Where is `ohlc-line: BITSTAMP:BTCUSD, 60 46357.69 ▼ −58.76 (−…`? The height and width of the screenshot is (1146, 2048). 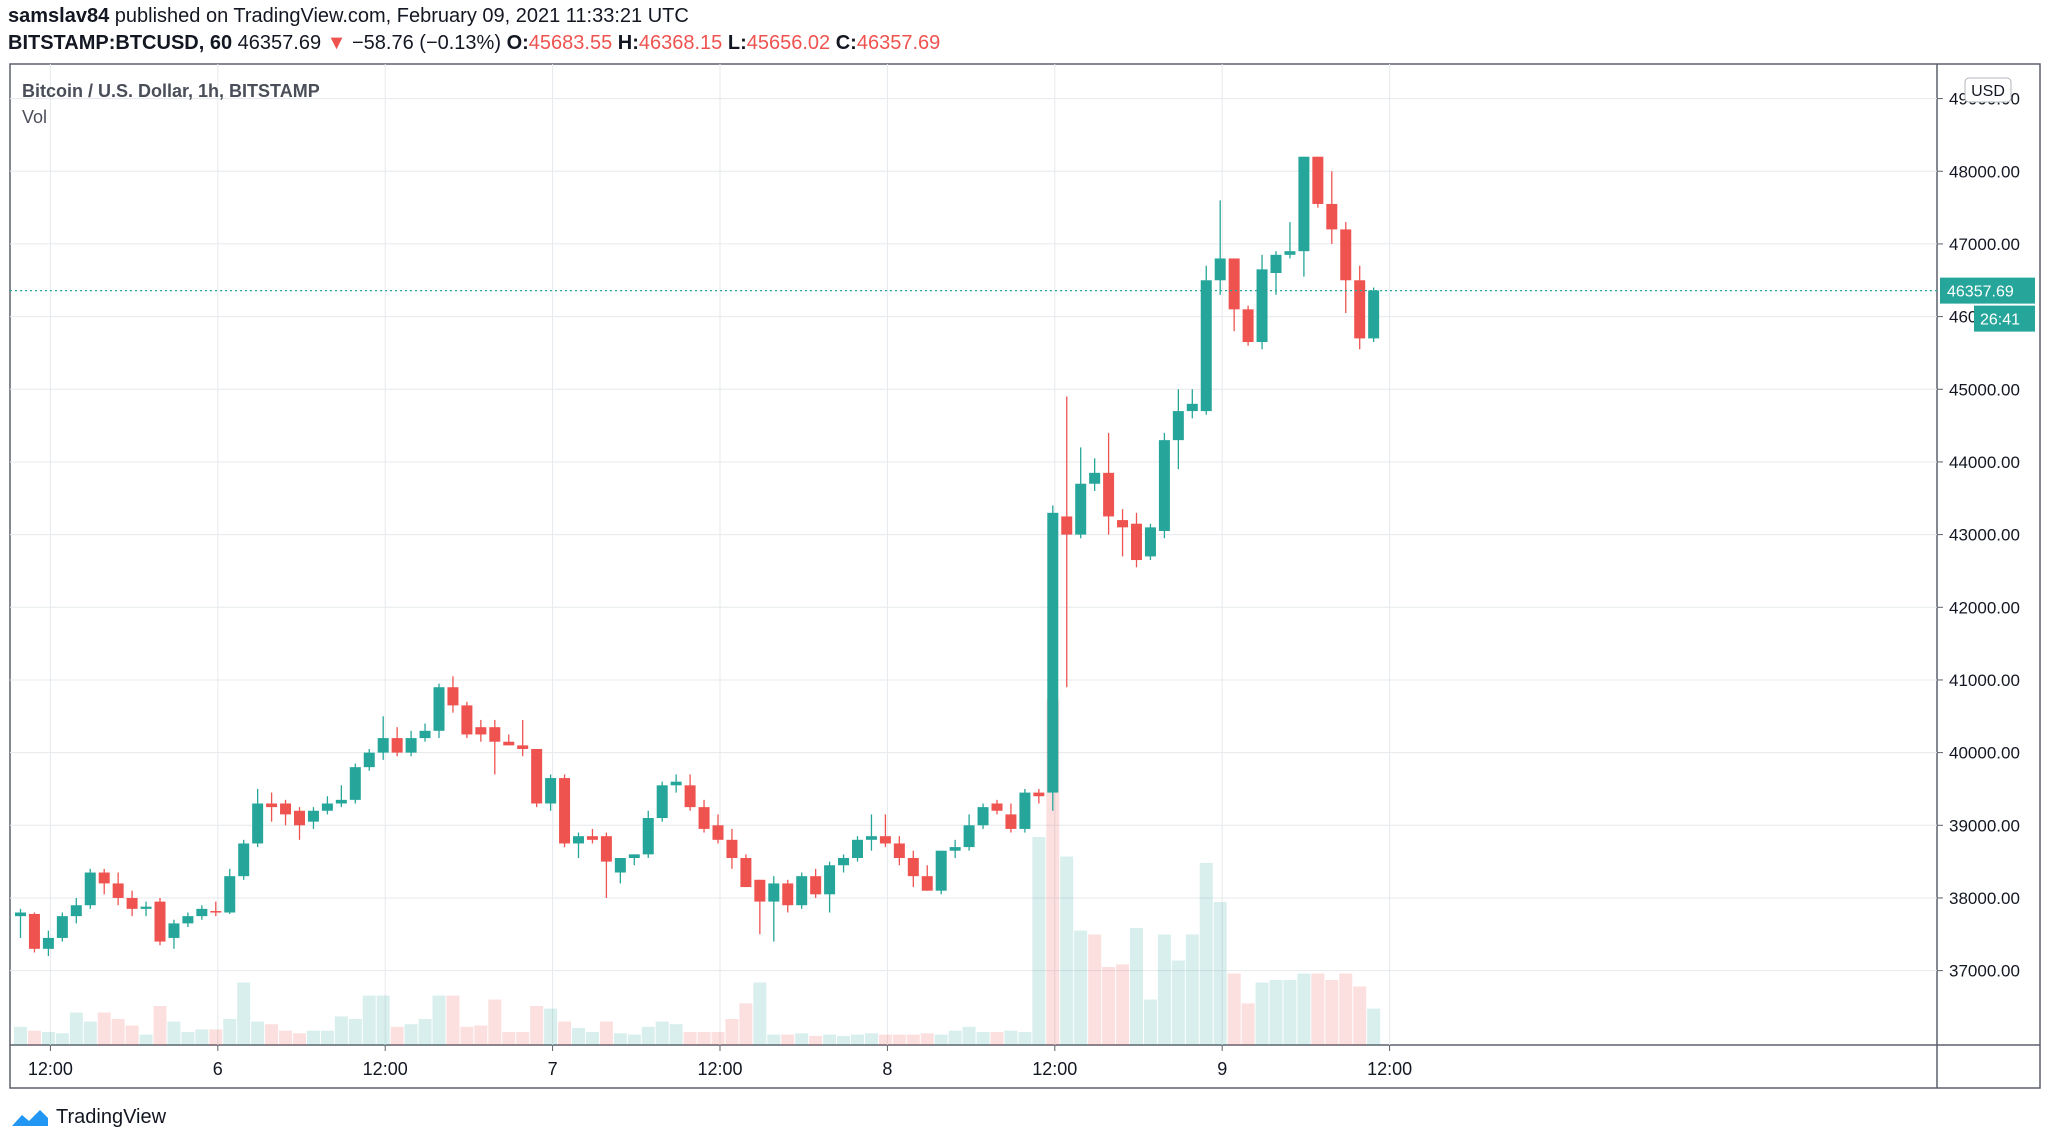
ohlc-line: BITSTAMP:BTCUSD, 60 46357.69 ▼ −58.76 (−… is located at coordinates (474, 43).